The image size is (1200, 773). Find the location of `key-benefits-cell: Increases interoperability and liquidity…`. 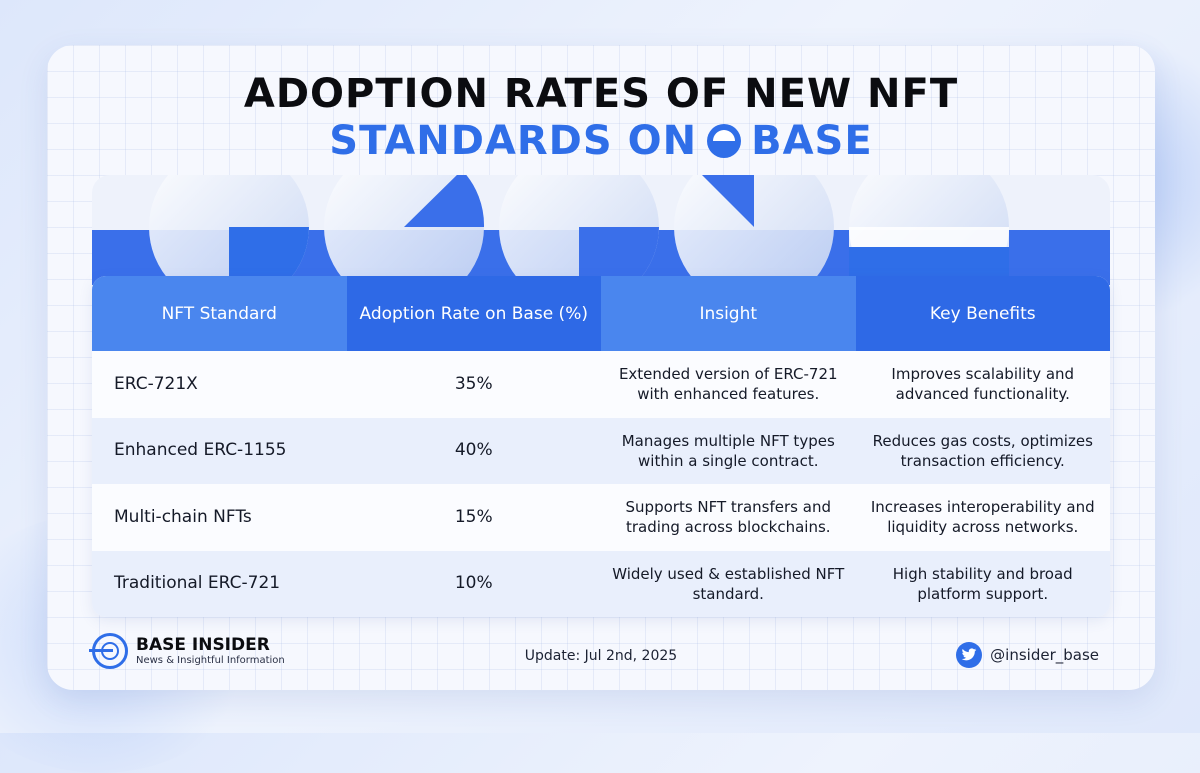

key-benefits-cell: Increases interoperability and liquidity… is located at coordinates (982, 517).